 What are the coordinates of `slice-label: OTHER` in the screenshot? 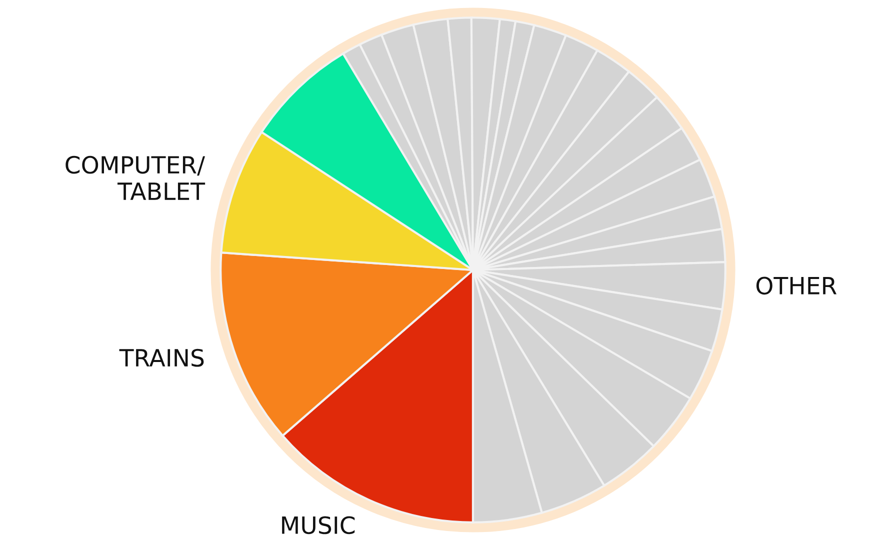 It's located at (796, 285).